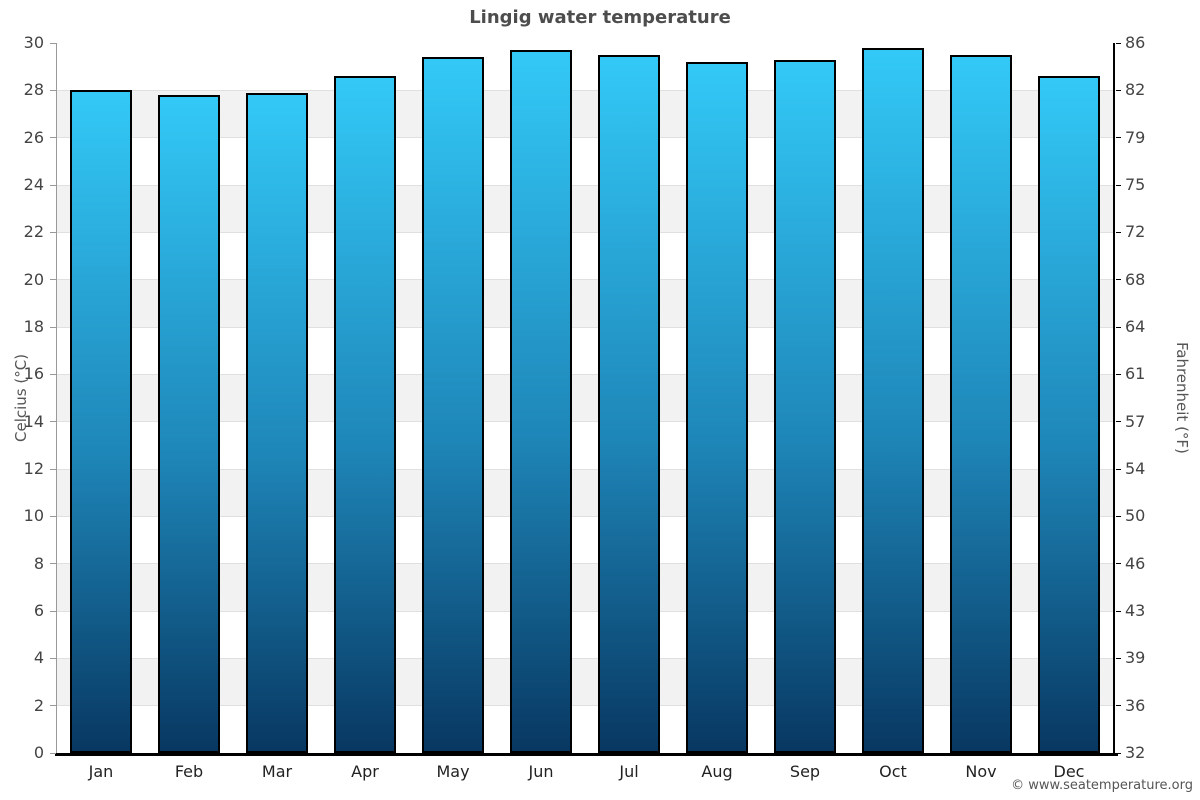 This screenshot has height=800, width=1200. I want to click on x-tick-label-jan: Jan, so click(101, 771).